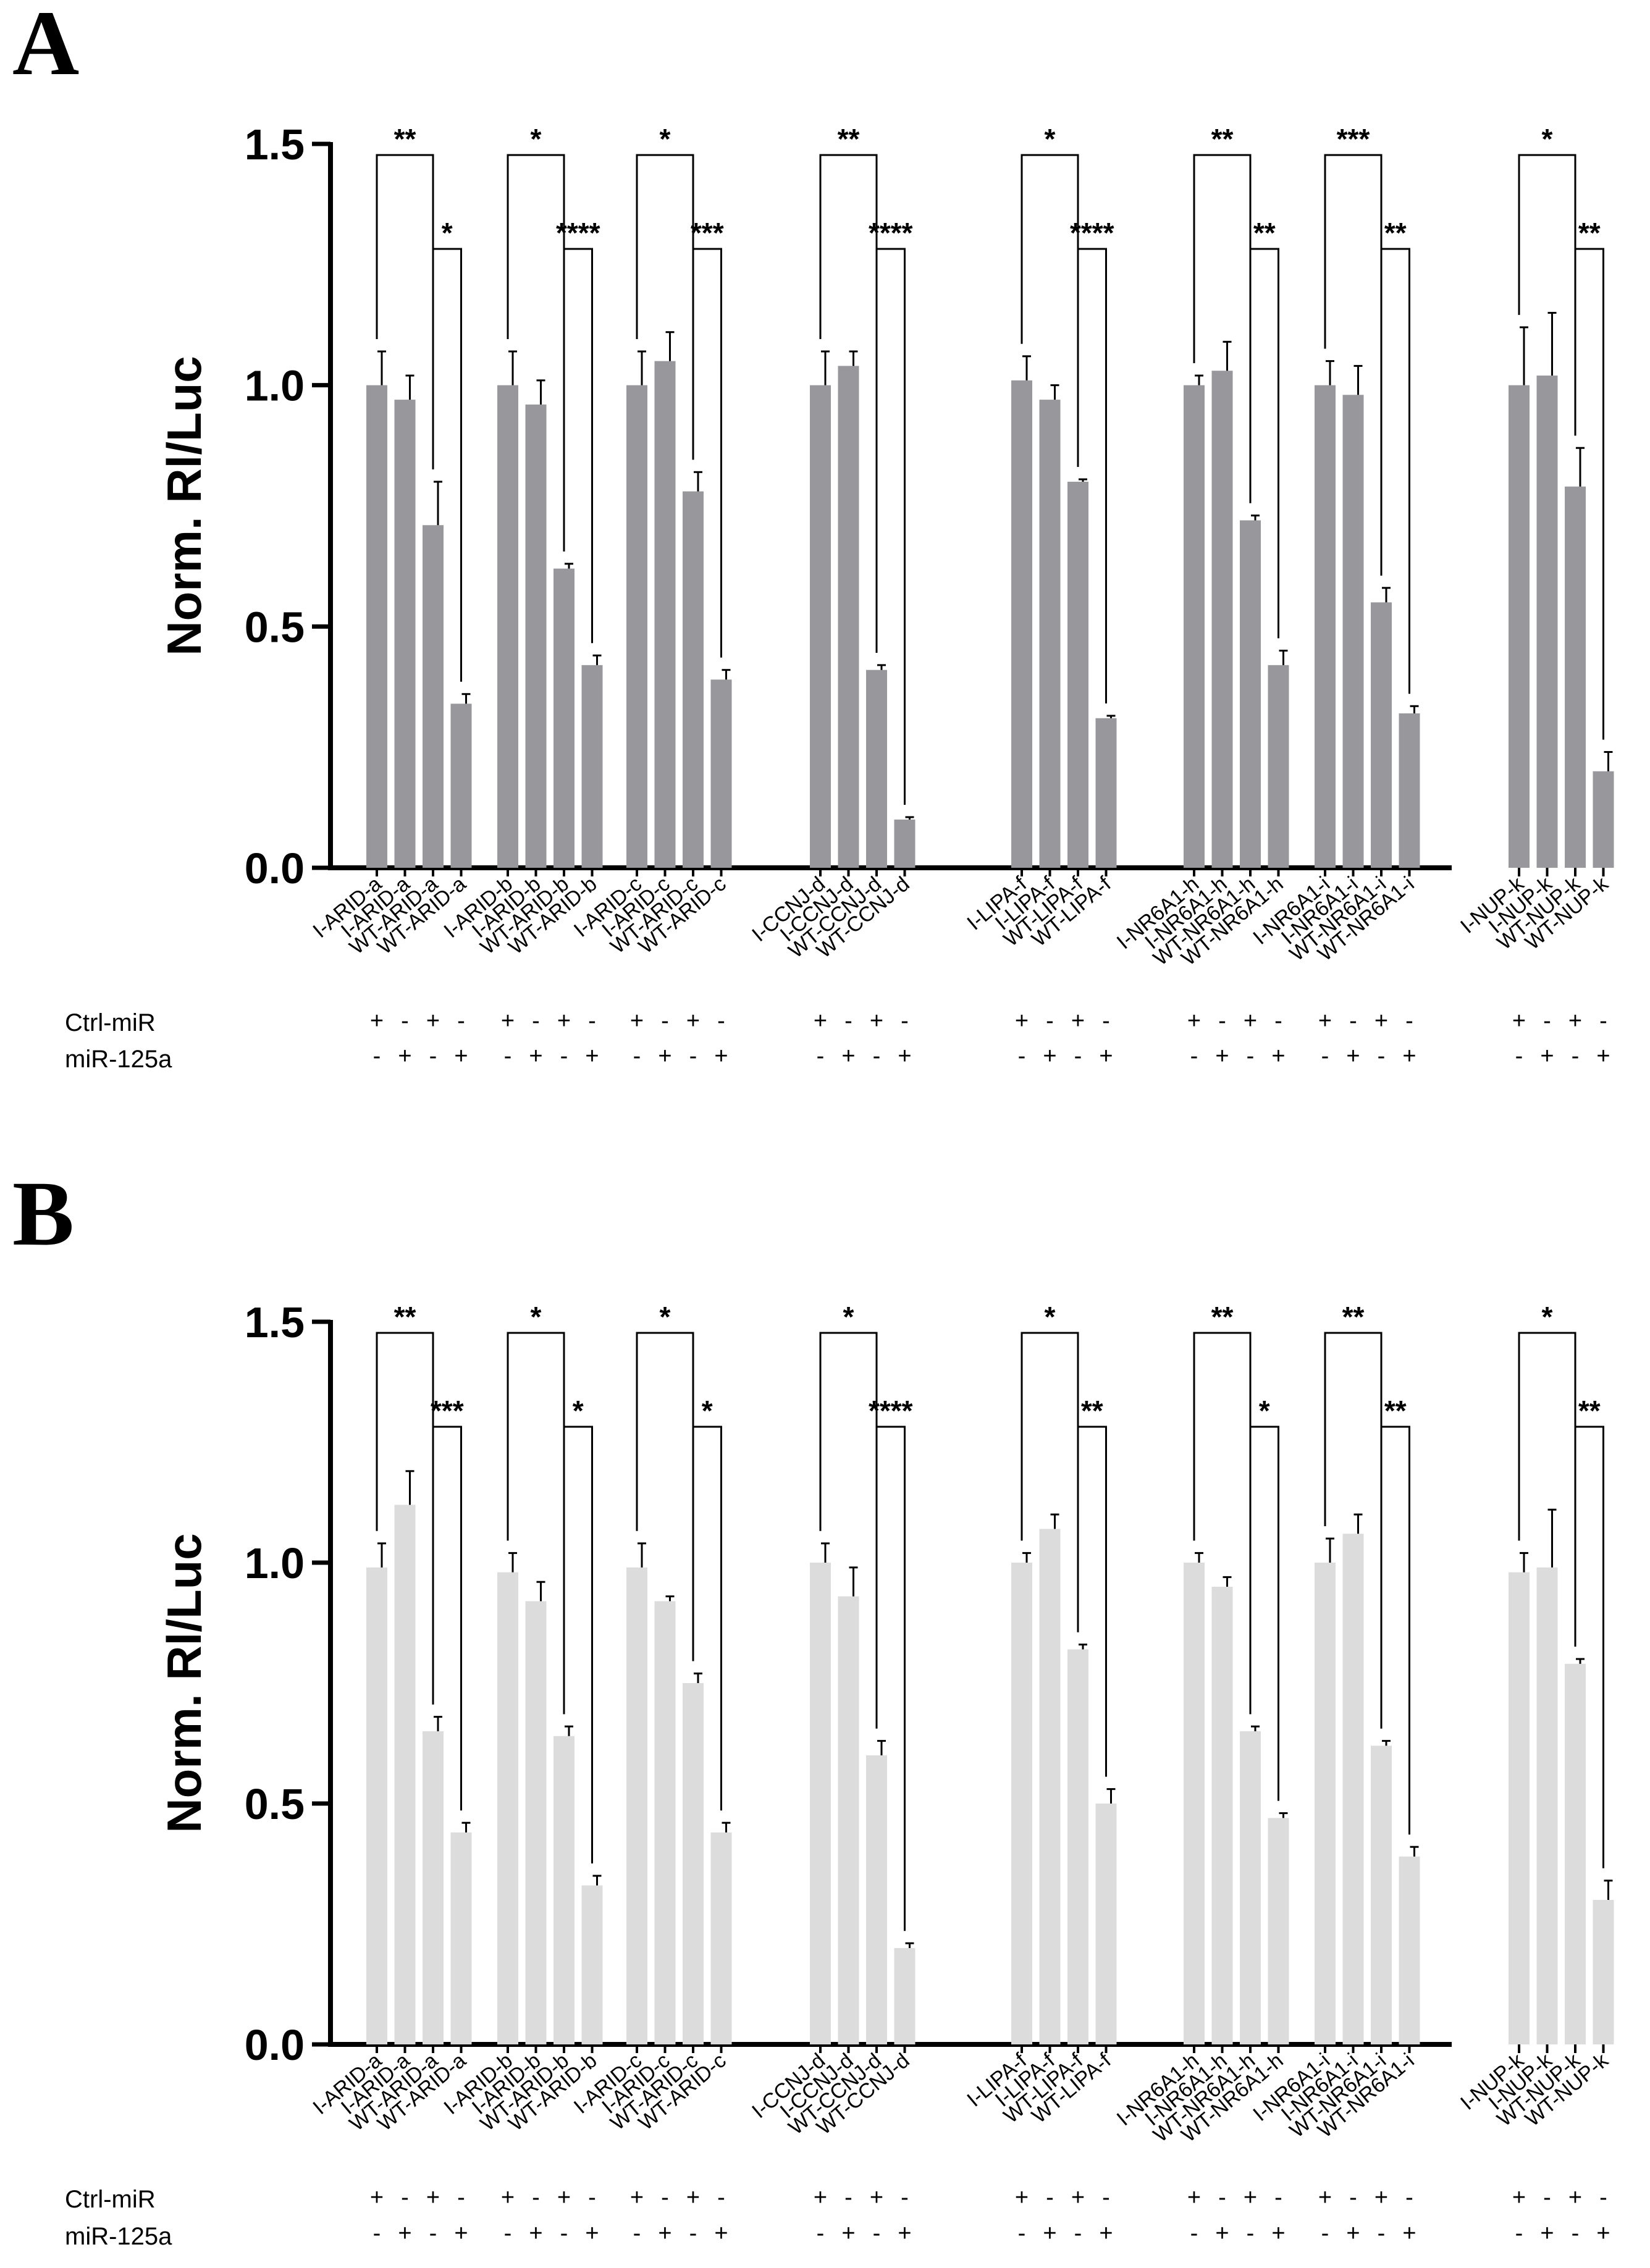 Image resolution: width=1650 pixels, height=2268 pixels. Describe the element at coordinates (447, 1411) in the screenshot. I see `significance-label: ***` at that location.